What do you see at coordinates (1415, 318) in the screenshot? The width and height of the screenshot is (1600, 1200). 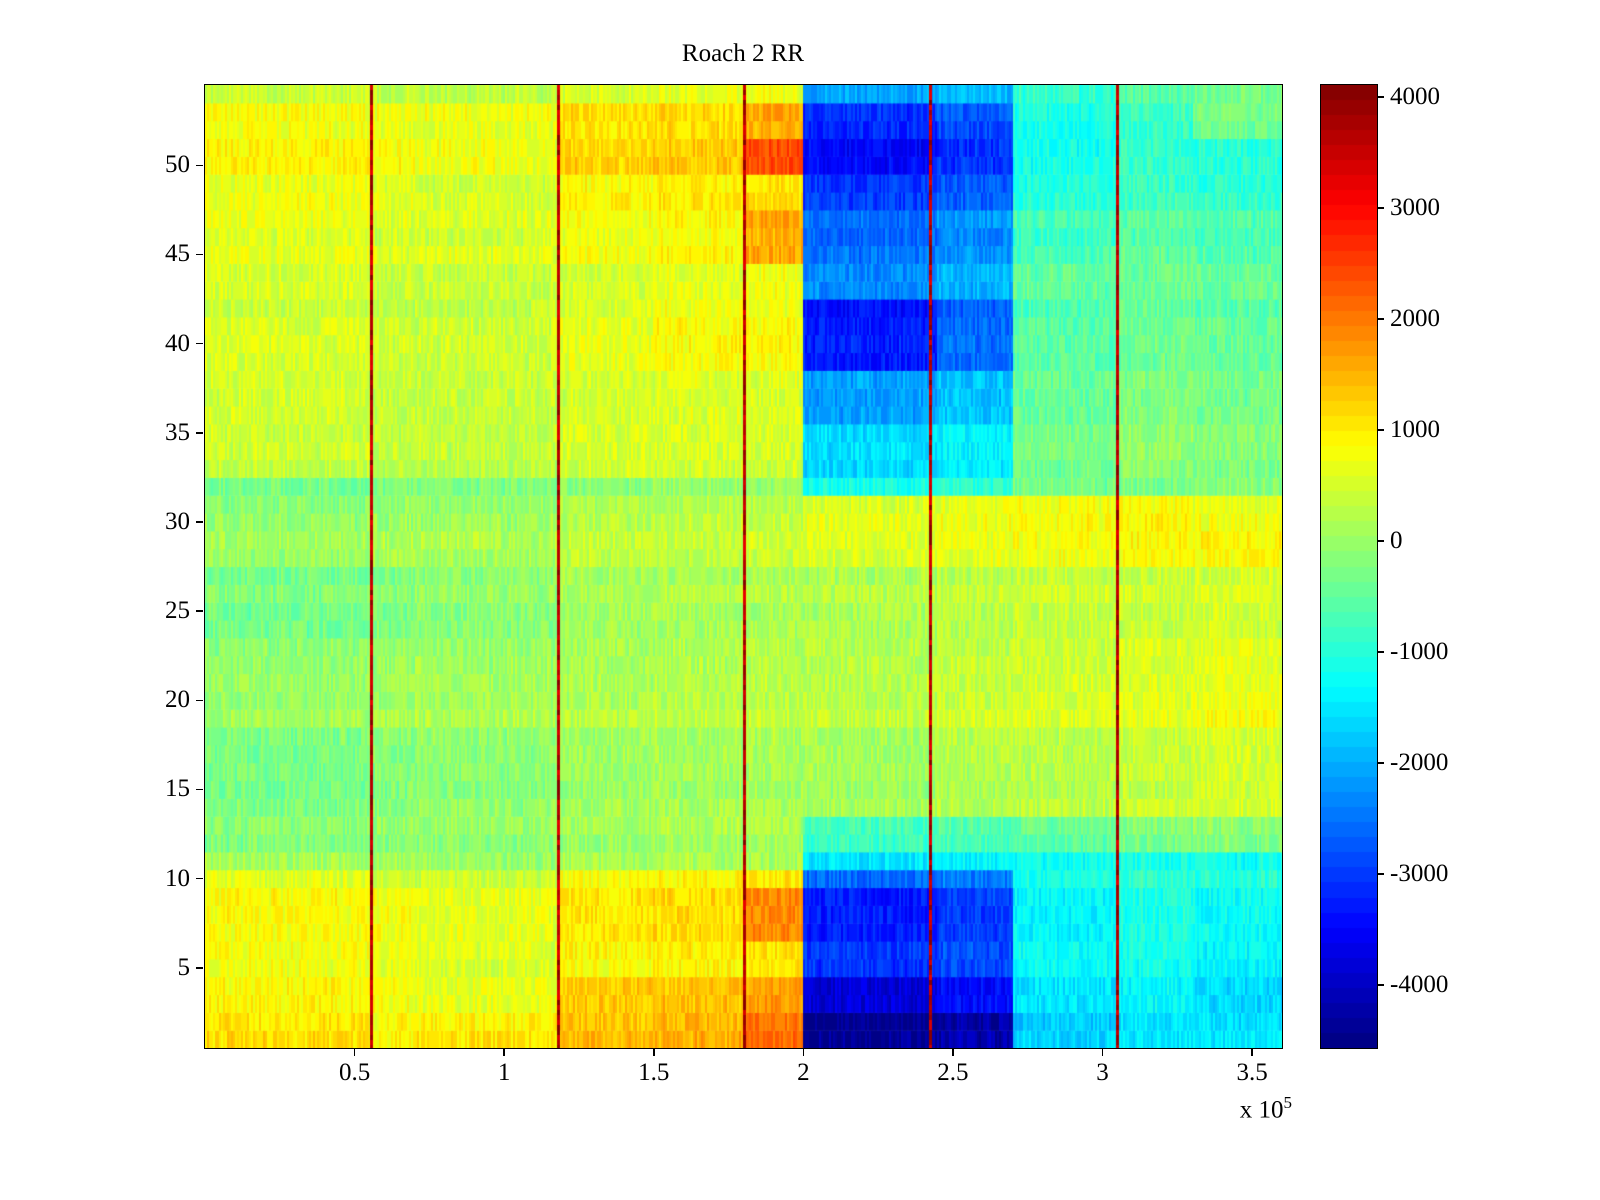 I see `colorbar-tick-label: 2000` at bounding box center [1415, 318].